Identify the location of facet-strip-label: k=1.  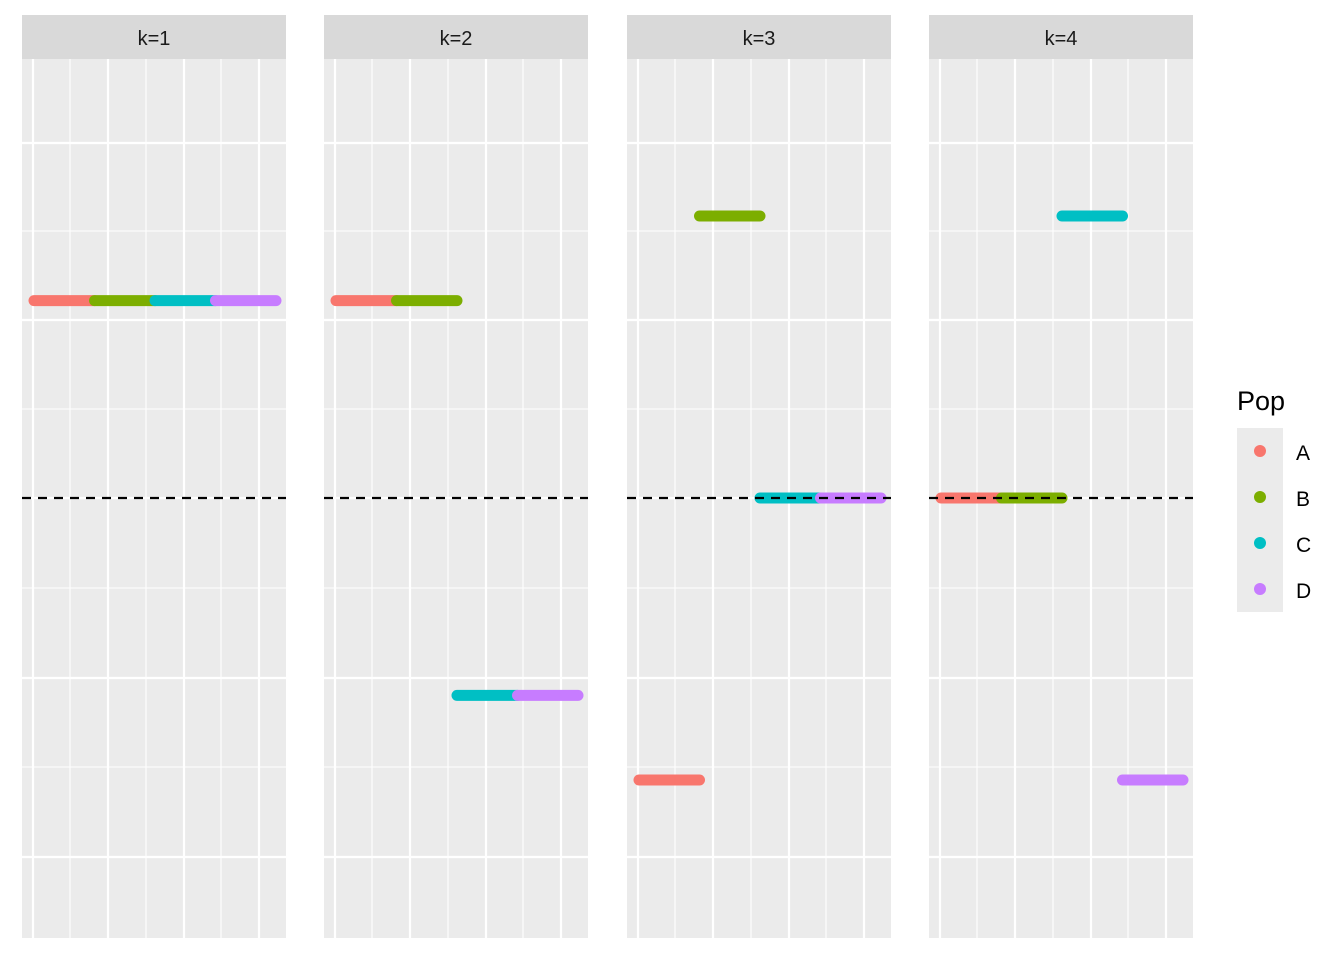
(154, 39).